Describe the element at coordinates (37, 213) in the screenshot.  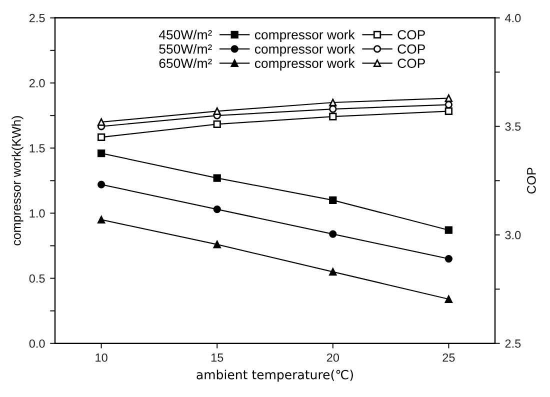
I see `y-tick-label: 1.0` at that location.